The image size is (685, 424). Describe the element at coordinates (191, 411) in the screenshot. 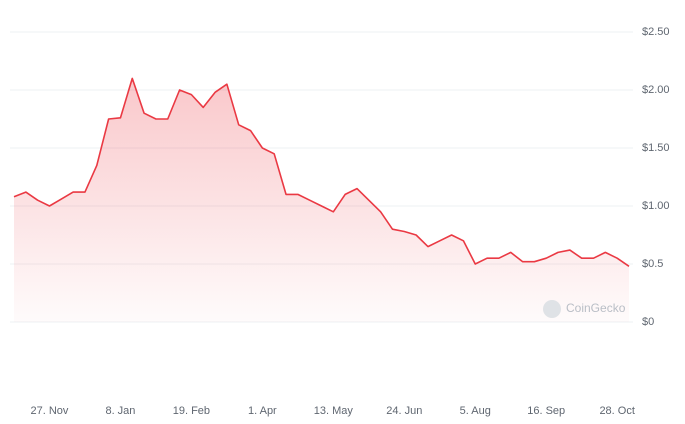

I see `x-tick-label: 19. Feb` at that location.